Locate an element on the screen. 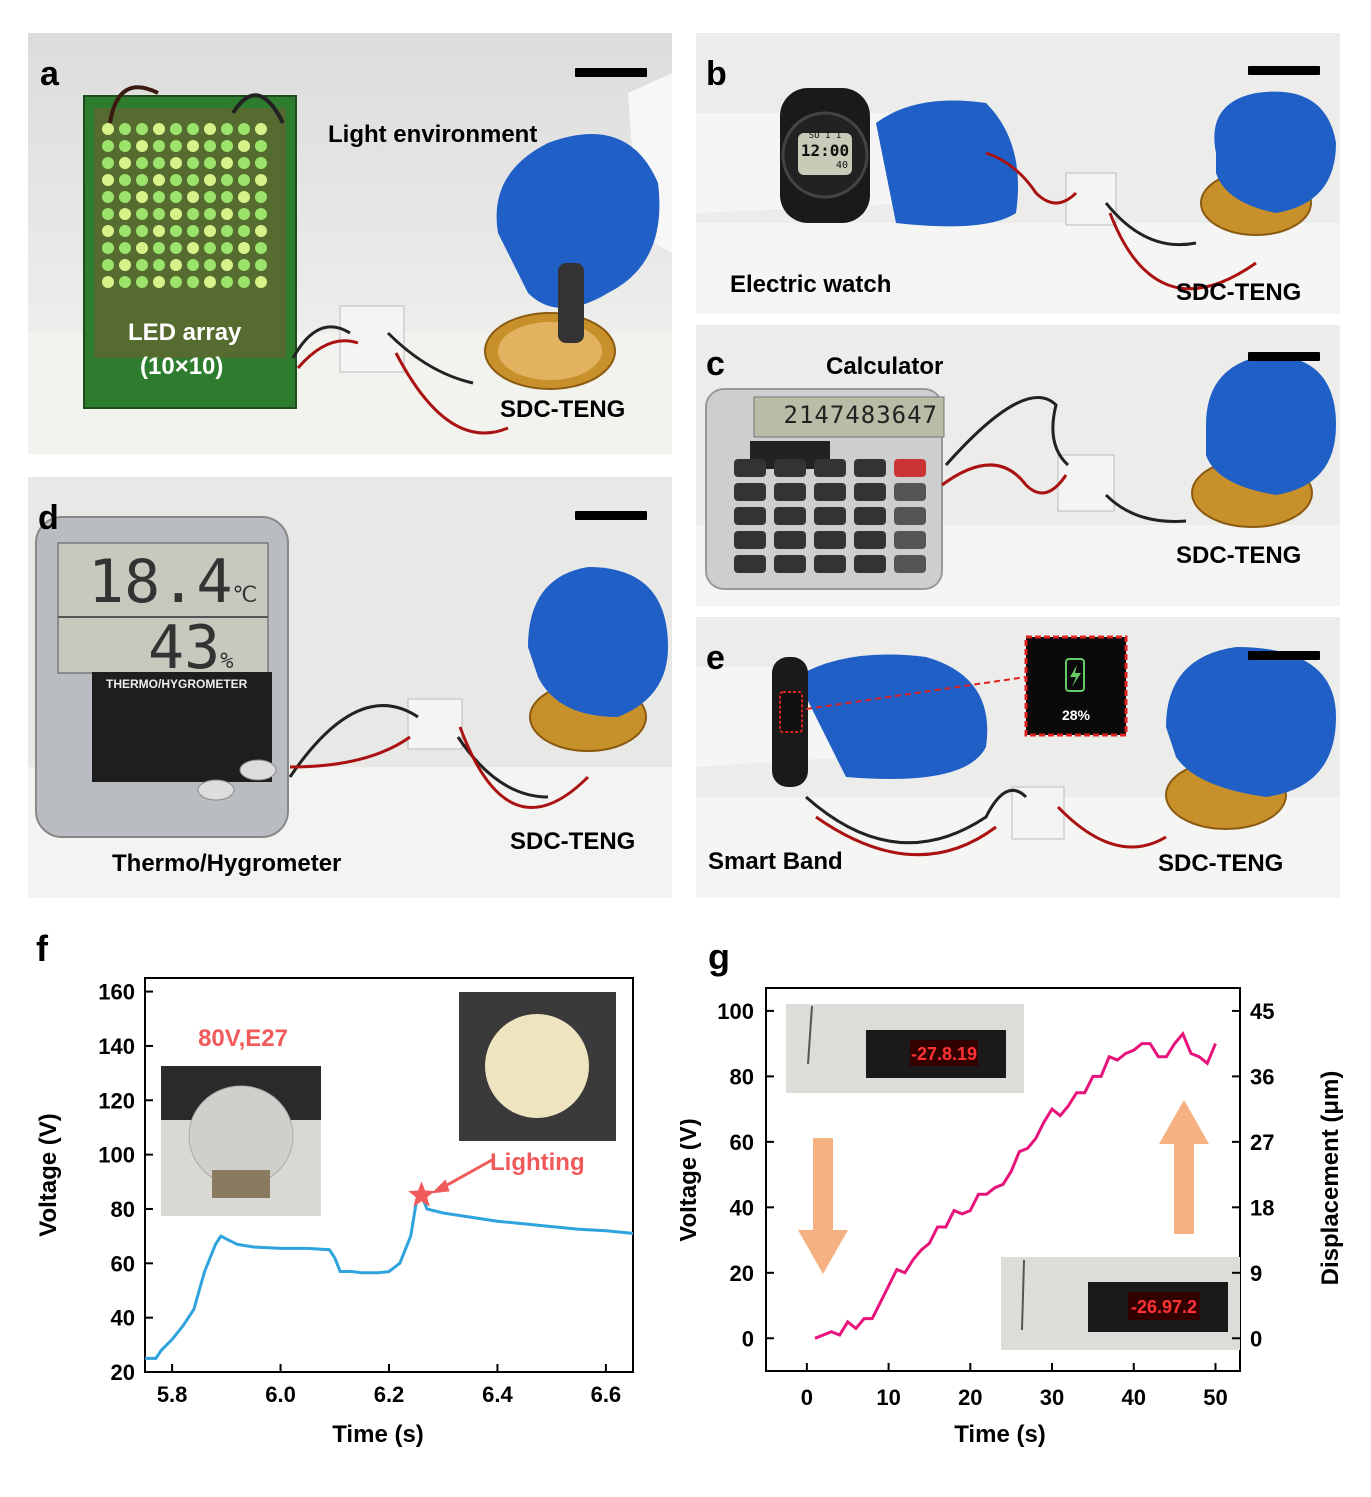 This screenshot has height=1497, width=1371. arrowhead-icon is located at coordinates (440, 1186).